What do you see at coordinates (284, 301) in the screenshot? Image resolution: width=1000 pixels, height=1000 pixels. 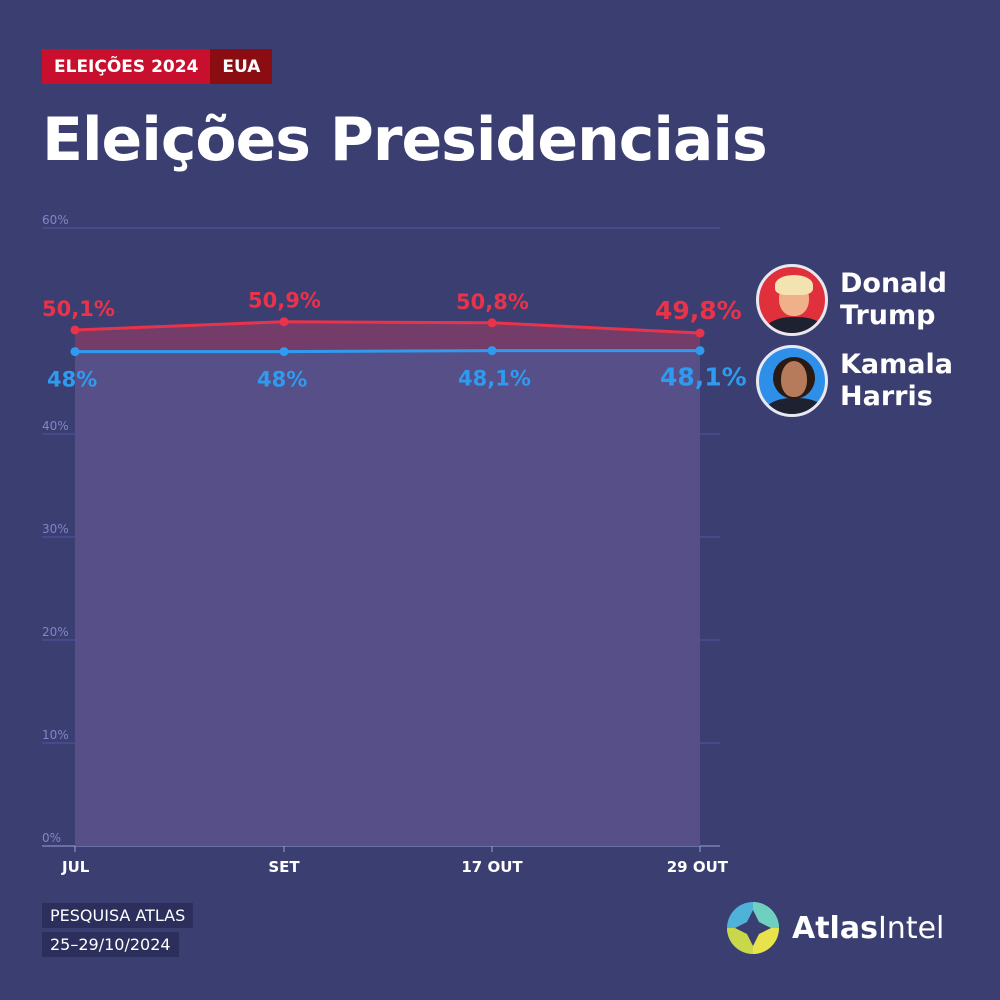 I see `trump-data-label-1: 50,9%` at bounding box center [284, 301].